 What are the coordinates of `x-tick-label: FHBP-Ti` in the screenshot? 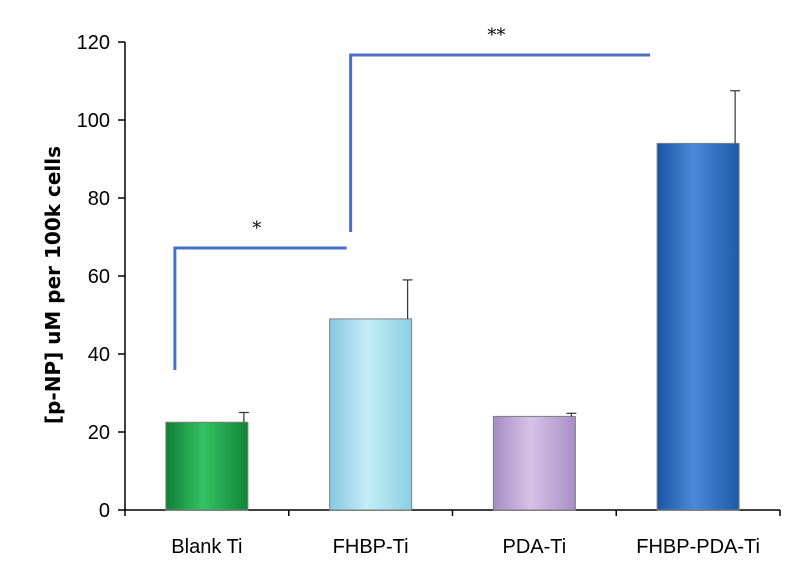 It's located at (371, 547).